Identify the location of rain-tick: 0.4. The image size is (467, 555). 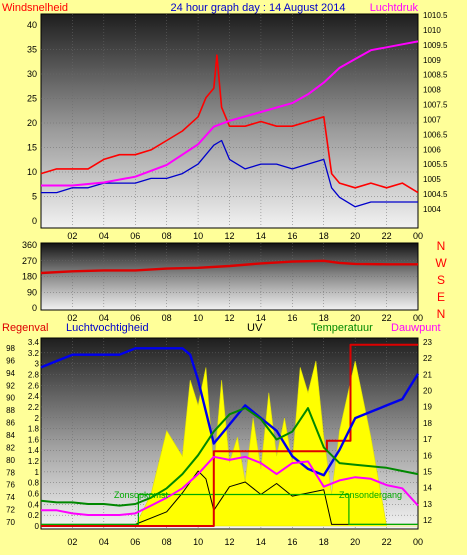
(34, 504).